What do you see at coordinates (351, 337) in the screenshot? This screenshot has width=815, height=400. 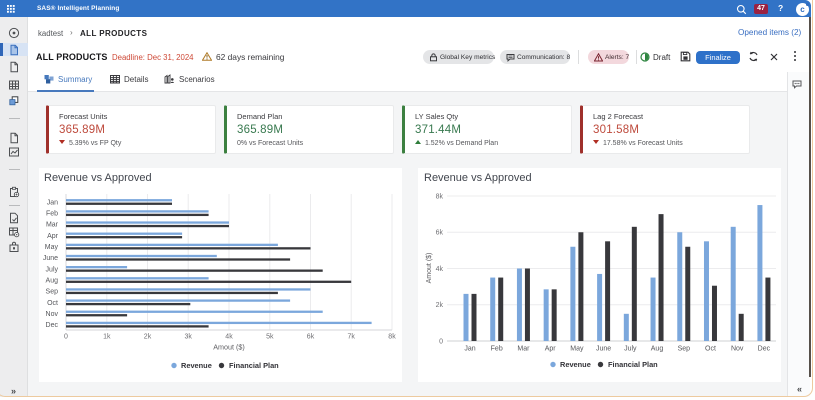 I see `svg-text: 7k` at bounding box center [351, 337].